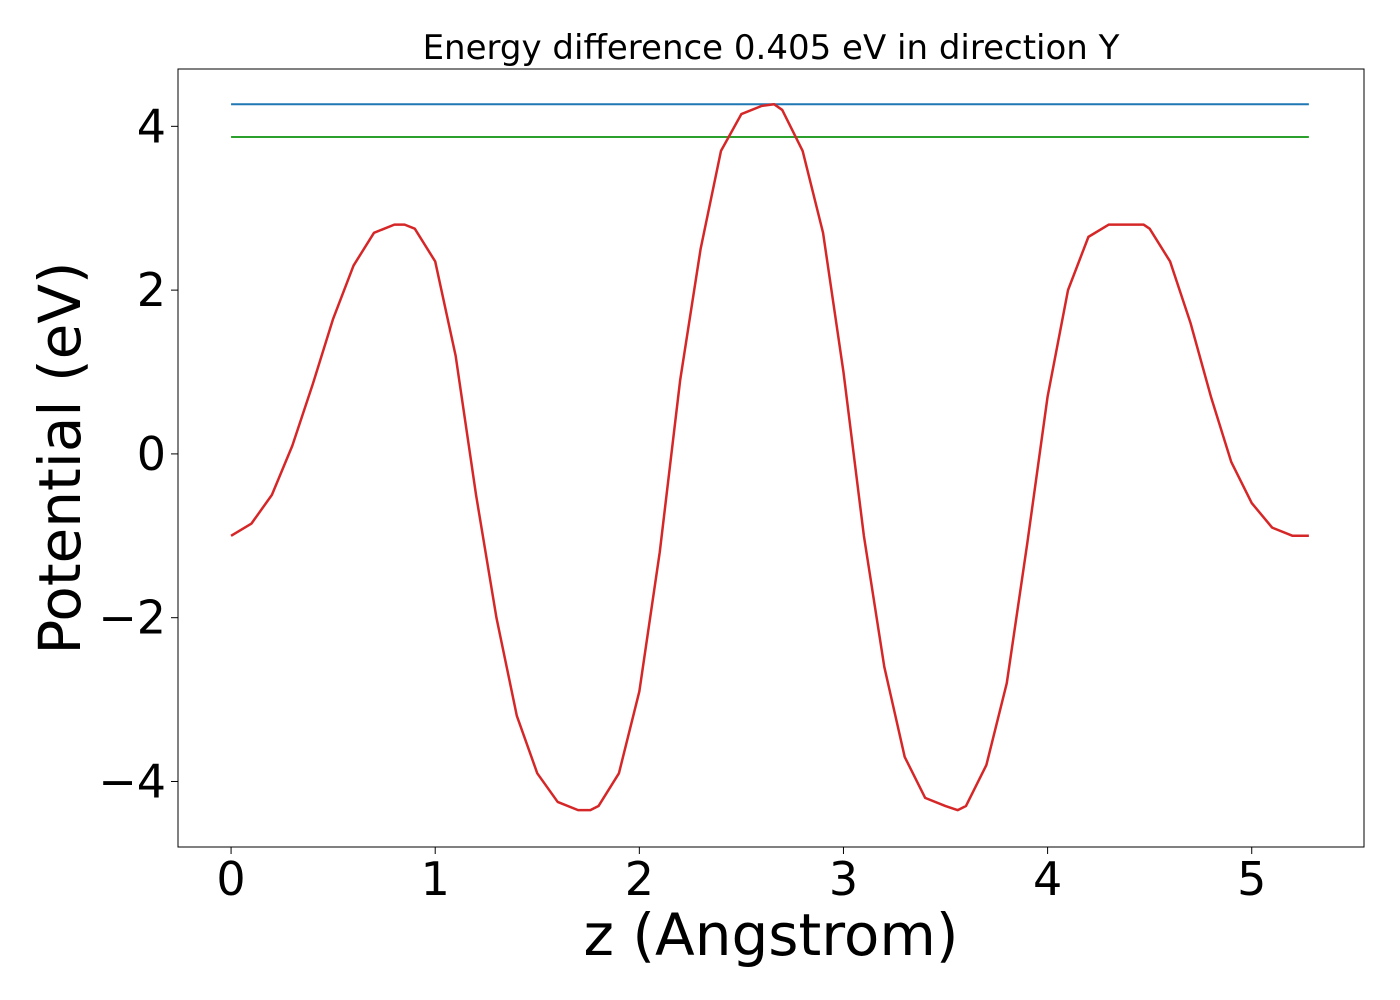  What do you see at coordinates (741, 876) in the screenshot?
I see `x-axis-ticks: 0 1 2 3 4 5` at bounding box center [741, 876].